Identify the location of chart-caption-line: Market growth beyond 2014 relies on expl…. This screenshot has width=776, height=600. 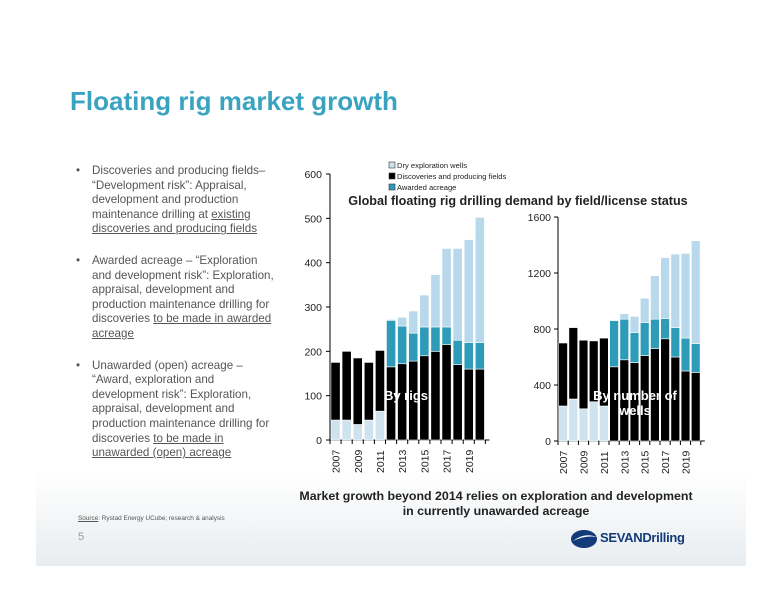
(495, 496).